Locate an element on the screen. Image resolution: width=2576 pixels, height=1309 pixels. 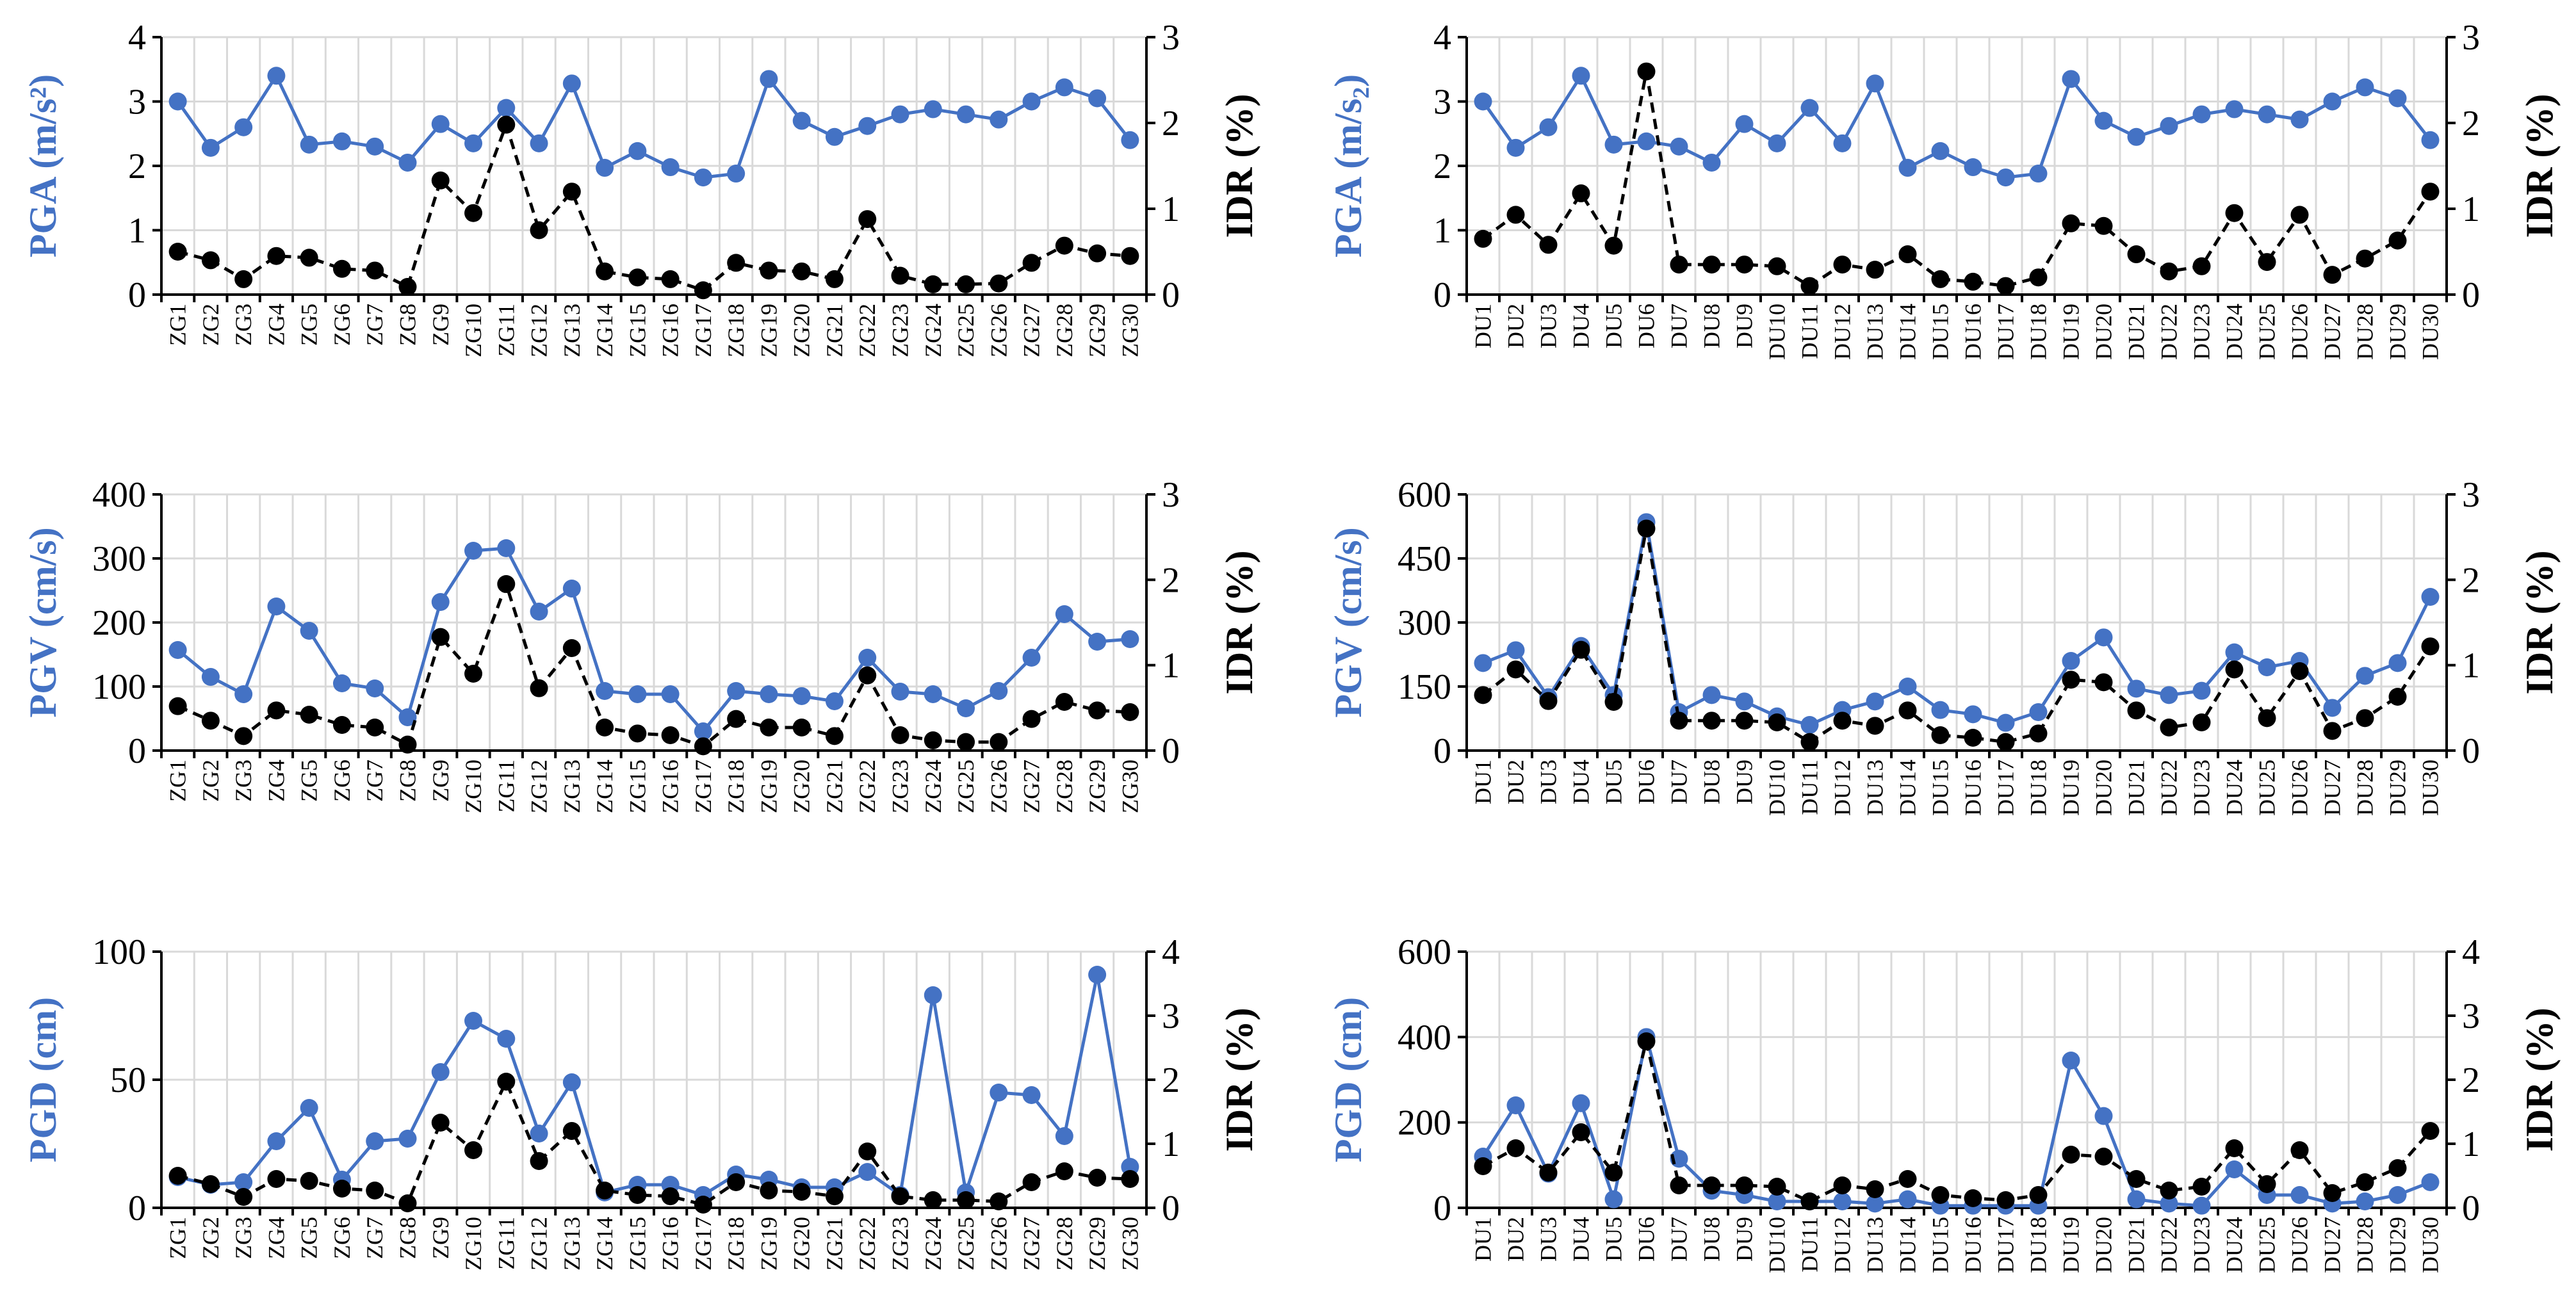
idr-series-line is located at coordinates (1957, 180).